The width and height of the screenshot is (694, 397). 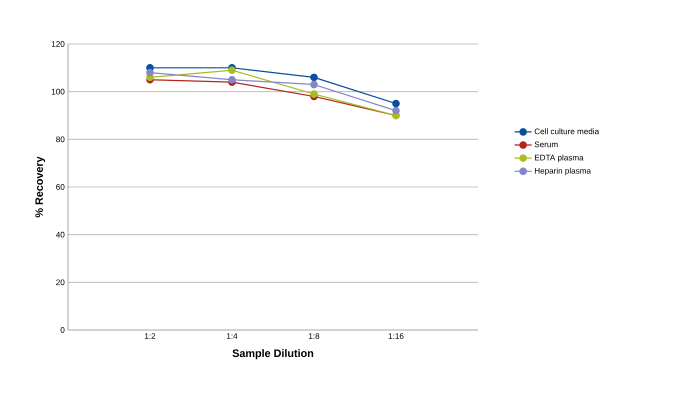 What do you see at coordinates (396, 336) in the screenshot?
I see `x-tick-label: 1:16` at bounding box center [396, 336].